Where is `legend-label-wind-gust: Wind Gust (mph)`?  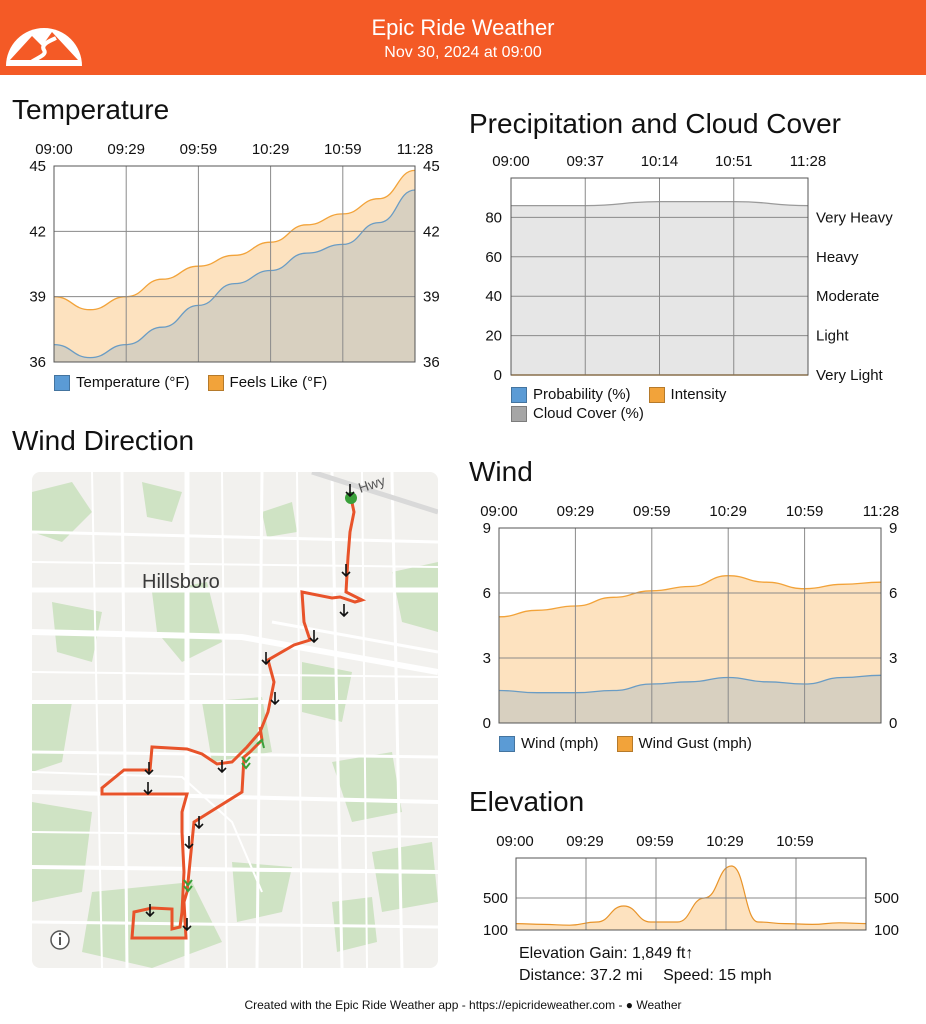 legend-label-wind-gust: Wind Gust (mph) is located at coordinates (695, 743).